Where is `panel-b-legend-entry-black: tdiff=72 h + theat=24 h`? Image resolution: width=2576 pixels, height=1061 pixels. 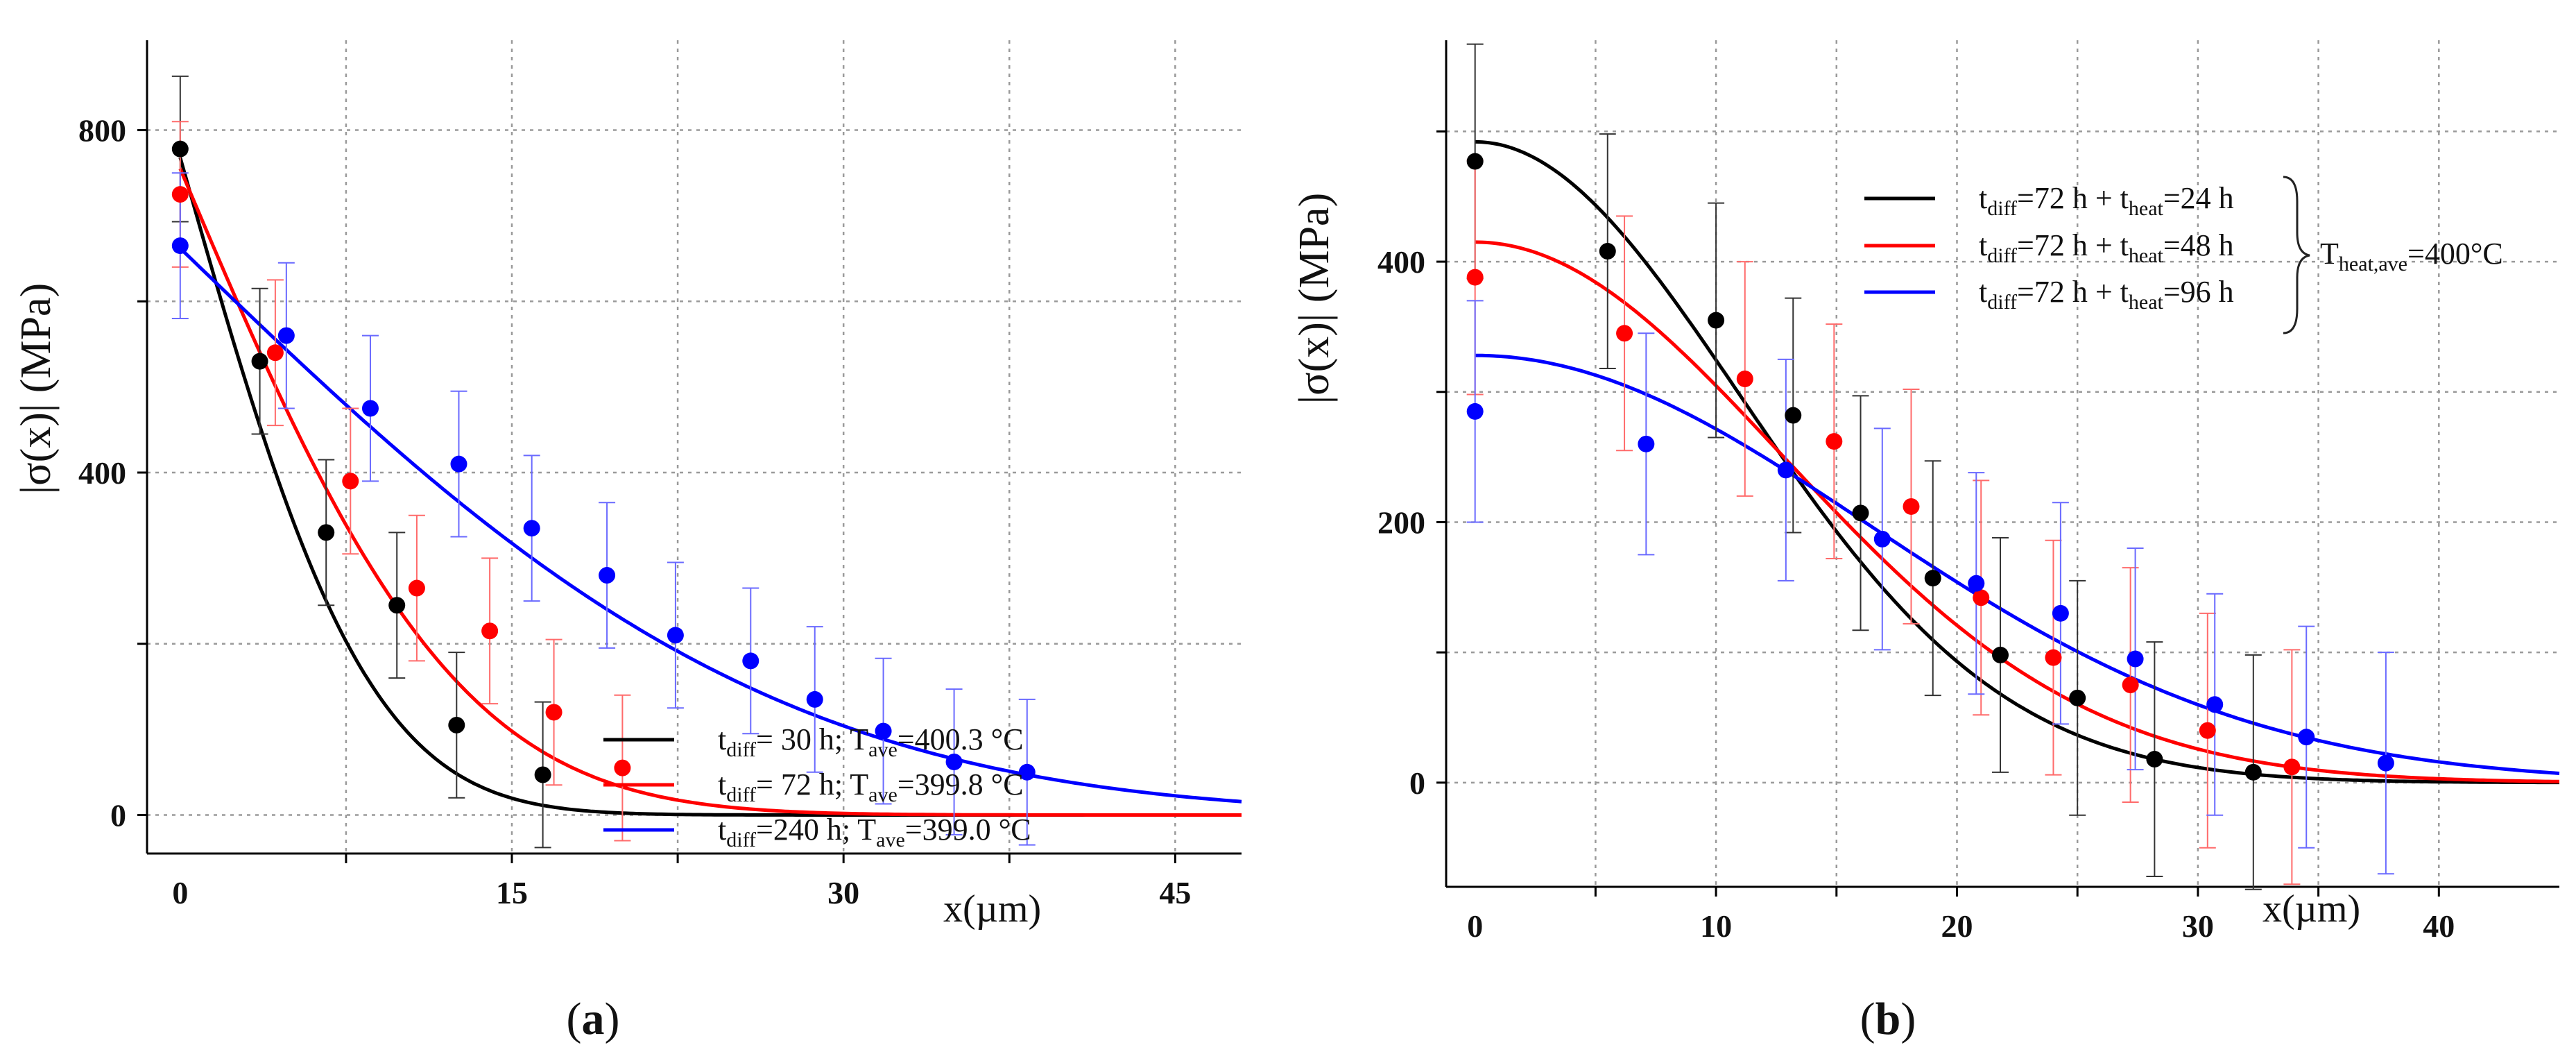 panel-b-legend-entry-black: tdiff=72 h + theat=24 h is located at coordinates (2106, 200).